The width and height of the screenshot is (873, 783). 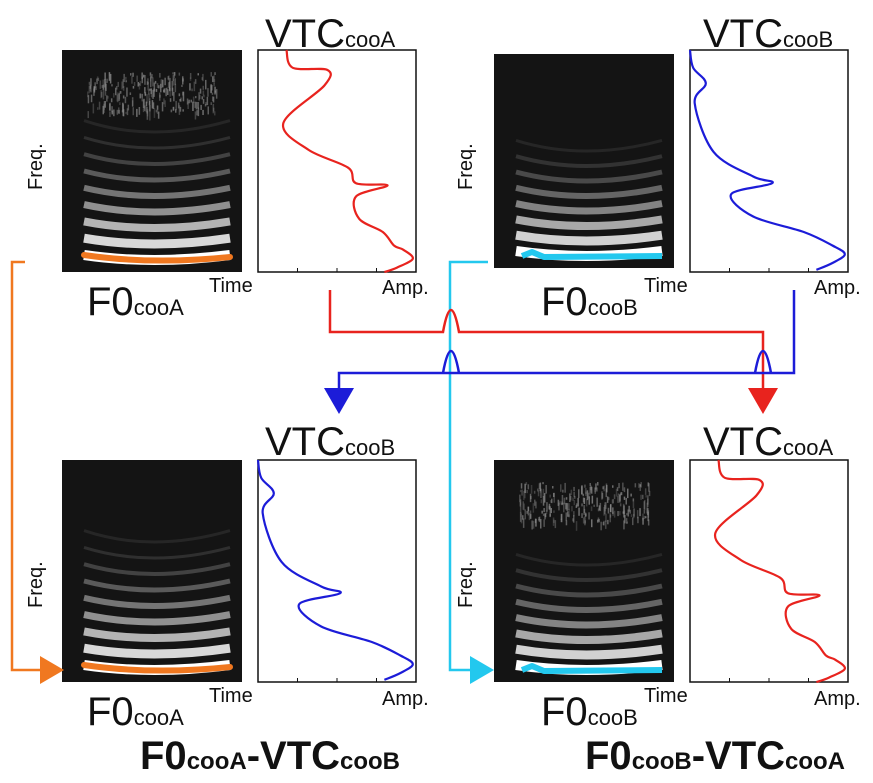 I want to click on vtc-label-top-right: VTCcooB, so click(x=768, y=34).